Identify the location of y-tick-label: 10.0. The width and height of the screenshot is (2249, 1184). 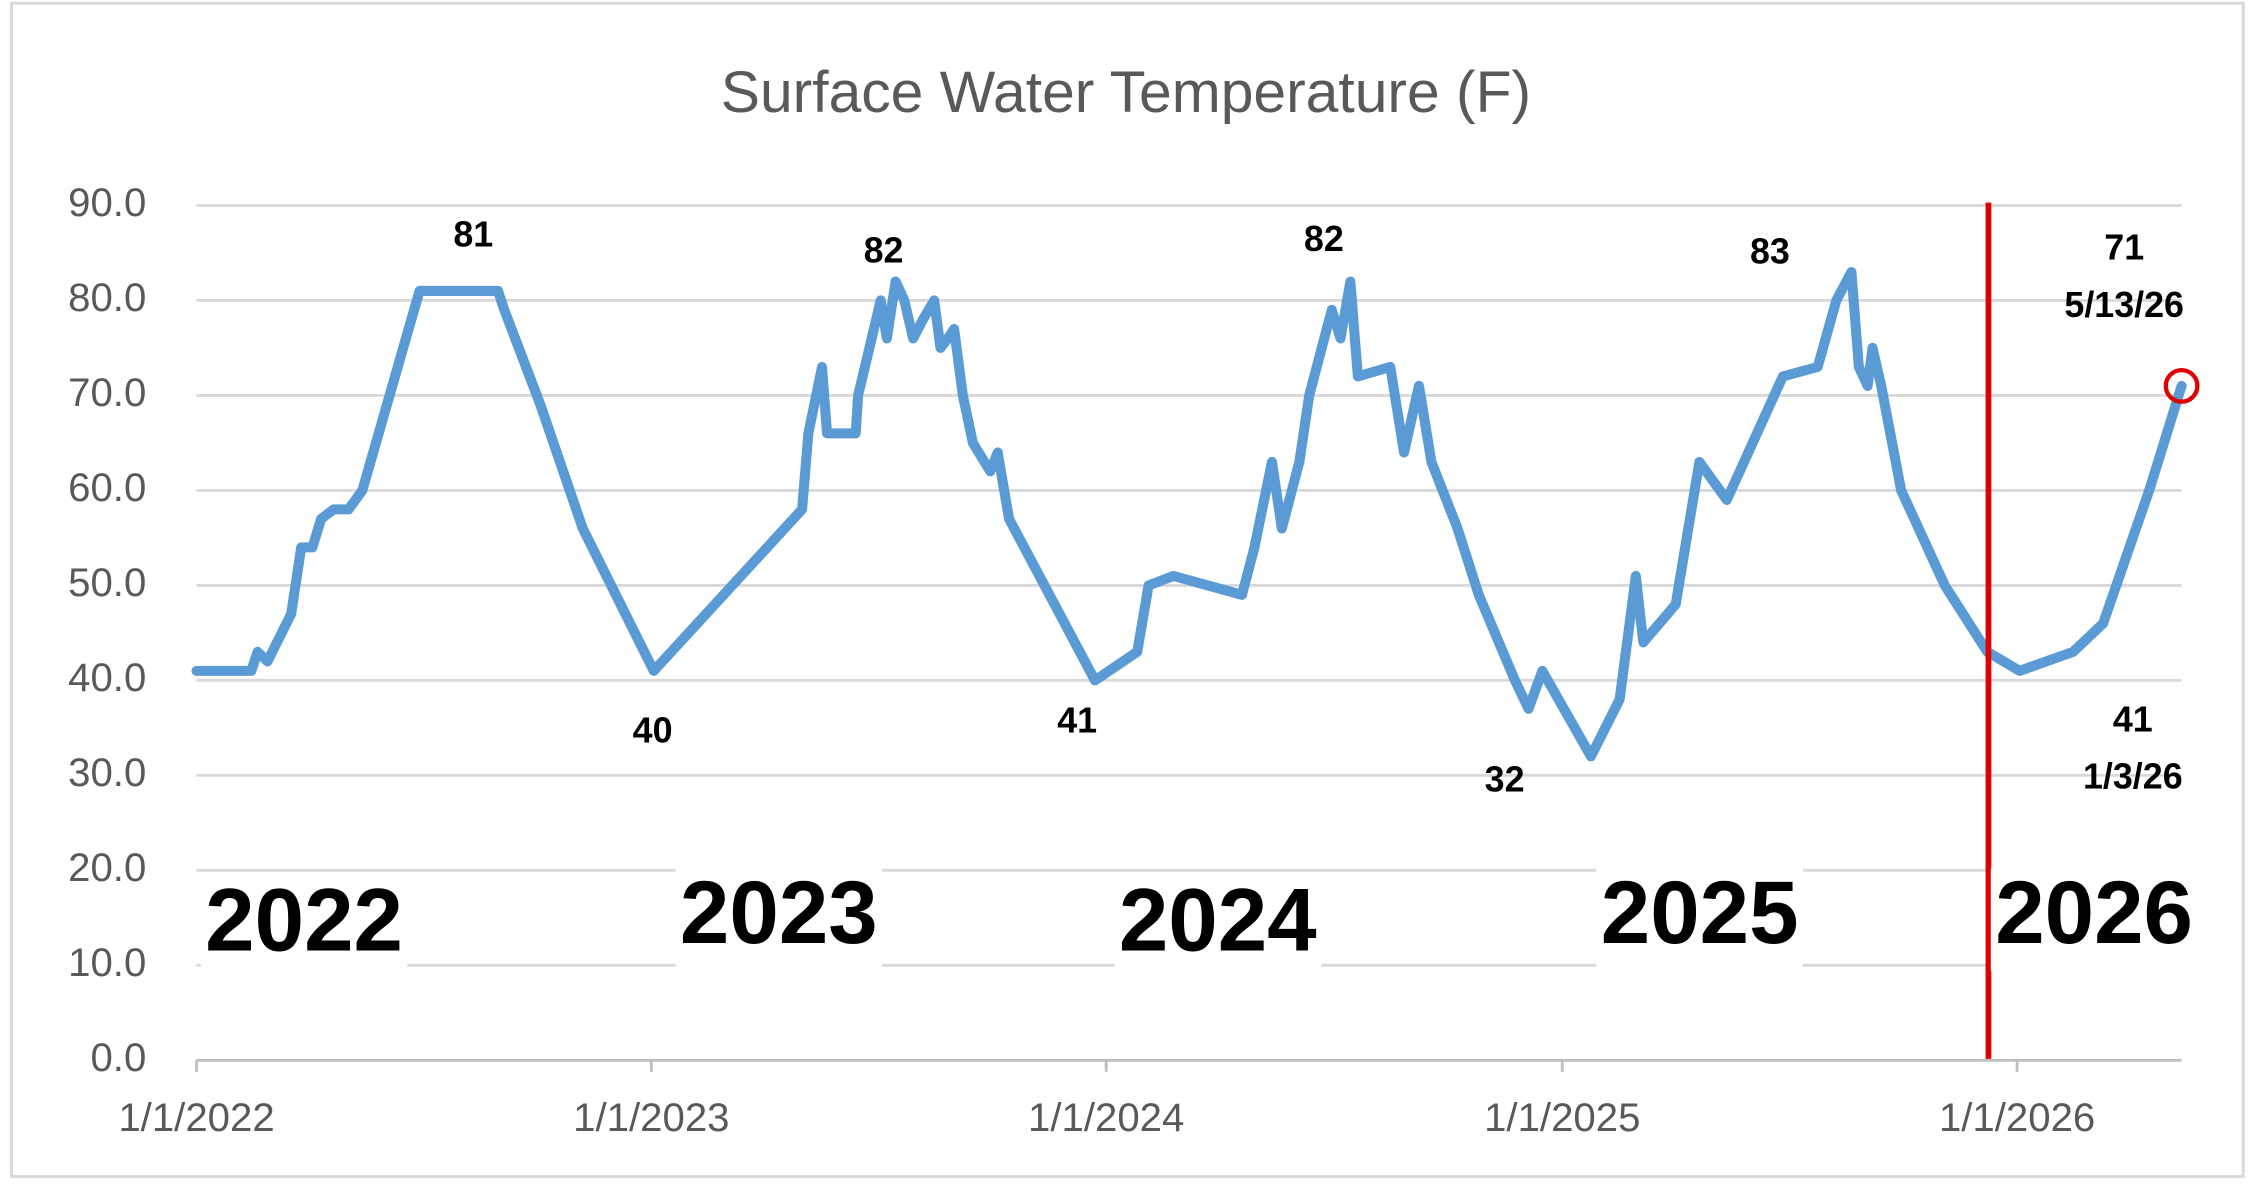
(107, 962).